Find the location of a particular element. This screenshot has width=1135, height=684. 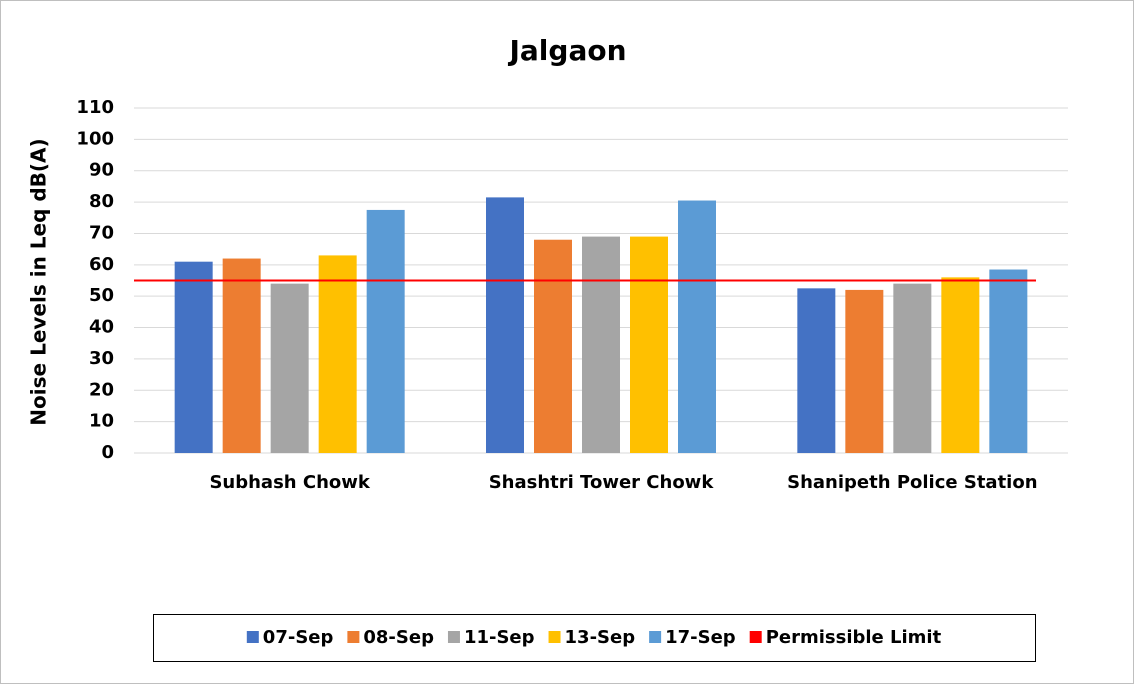

legend-box is located at coordinates (594, 638).